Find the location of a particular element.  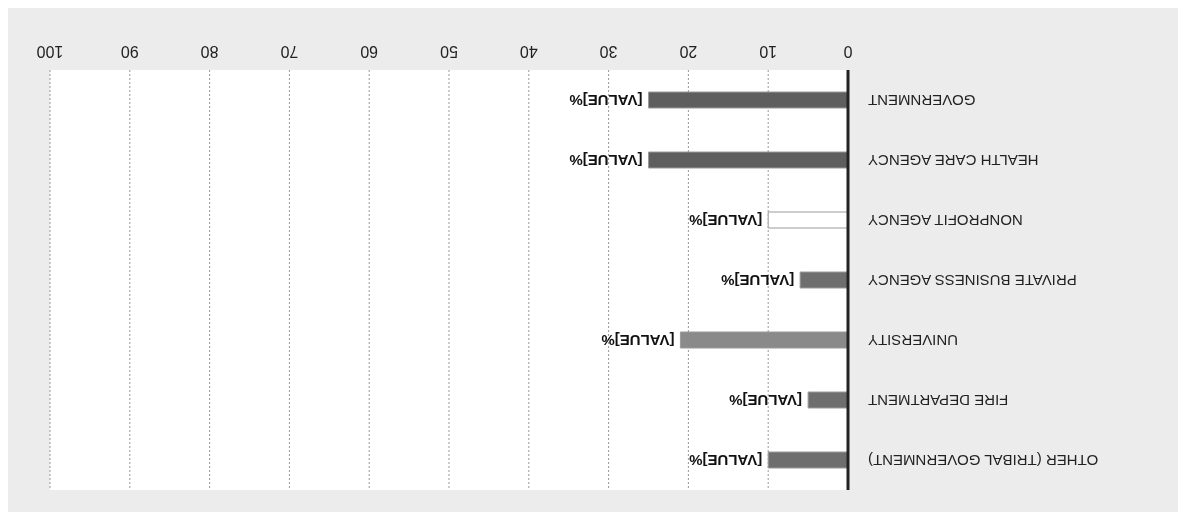

y-tick-label: NONPROFIT AGENCY is located at coordinates (945, 220).